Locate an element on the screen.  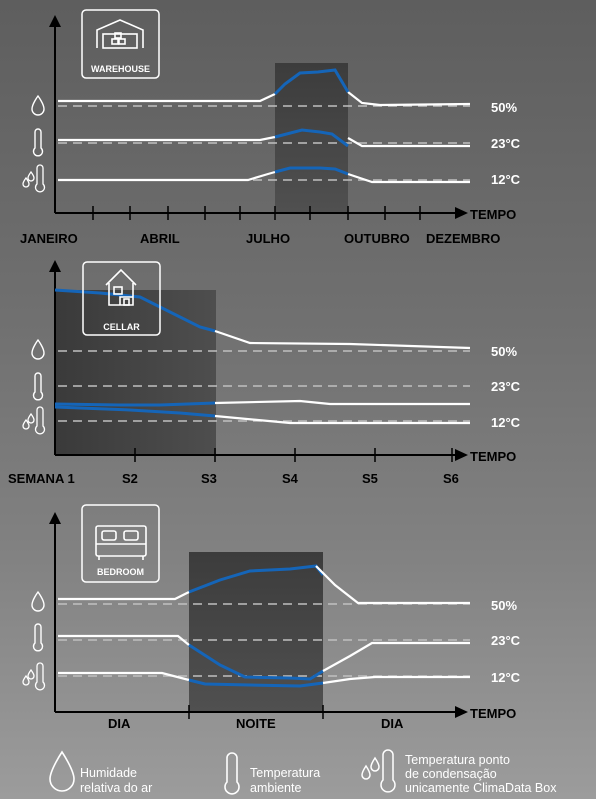
x-tick-label: OUTUBRO is located at coordinates (377, 238).